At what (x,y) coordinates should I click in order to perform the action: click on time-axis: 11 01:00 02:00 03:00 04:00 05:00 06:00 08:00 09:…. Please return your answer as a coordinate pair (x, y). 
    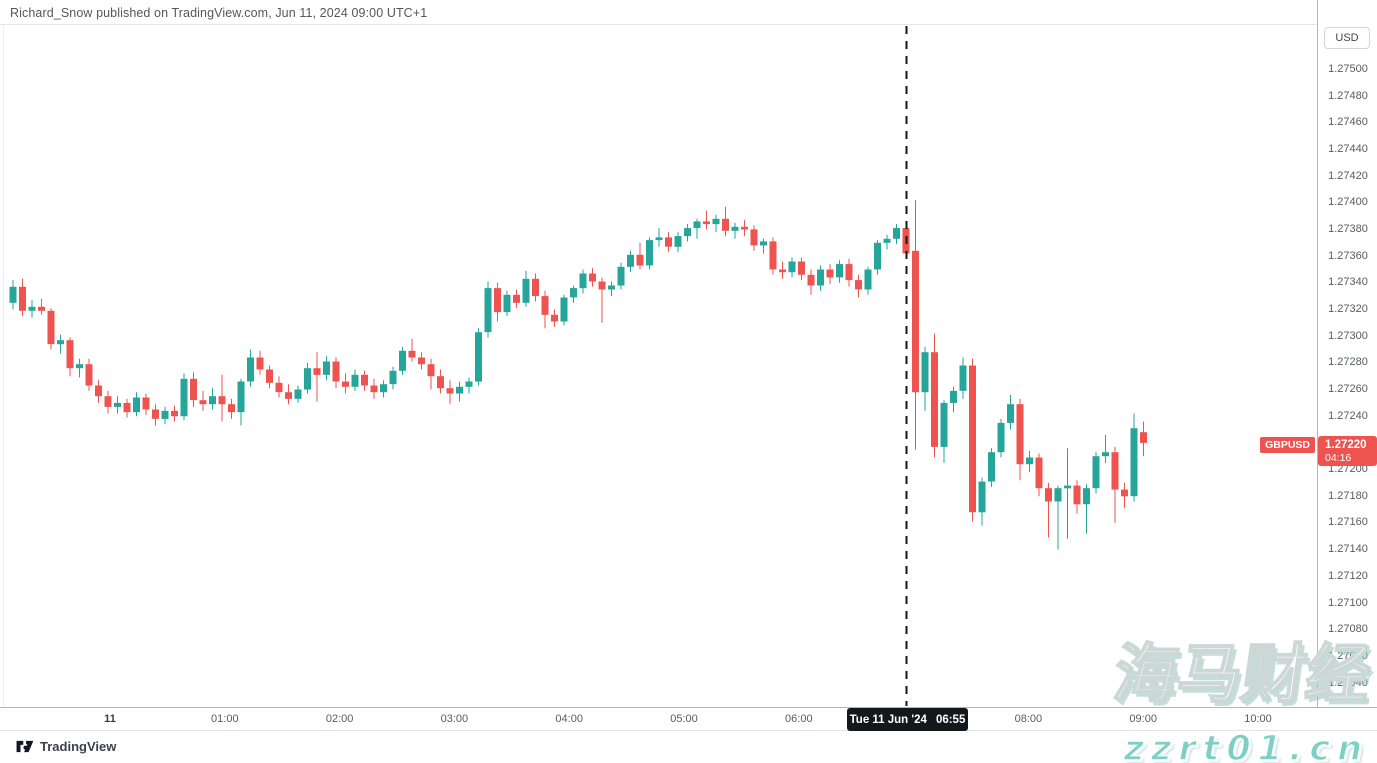
    Looking at the image, I should click on (688, 719).